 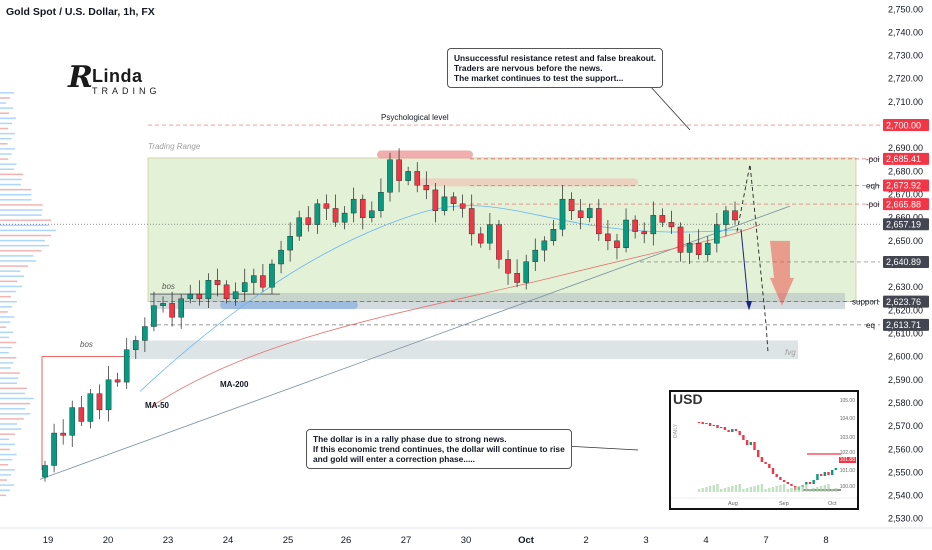 What do you see at coordinates (905, 218) in the screenshot?
I see `y-tick-label: 2,660.00` at bounding box center [905, 218].